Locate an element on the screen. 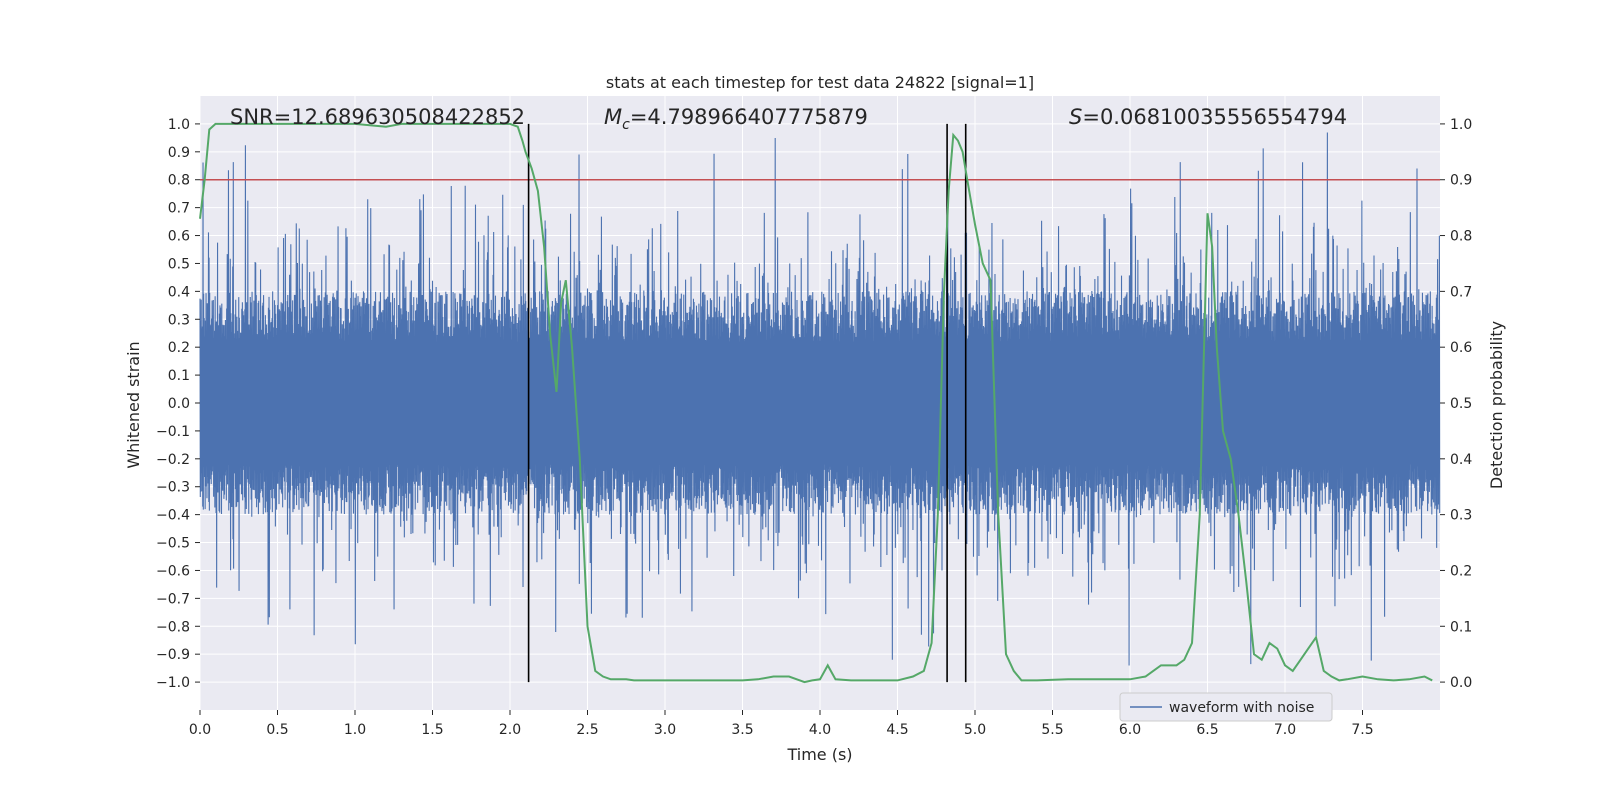 The height and width of the screenshot is (800, 1600). y-left-tick-label: −0.2 is located at coordinates (173, 460).